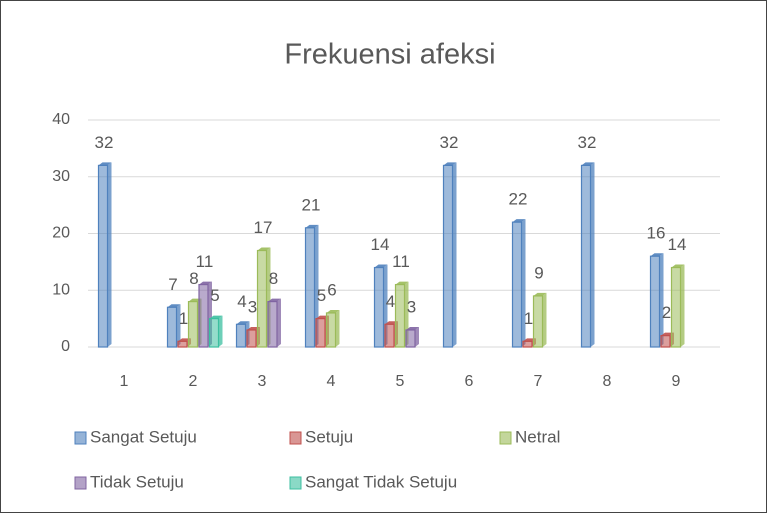 This screenshot has height=514, width=768. Describe the element at coordinates (311, 204) in the screenshot. I see `data-label: 21` at that location.